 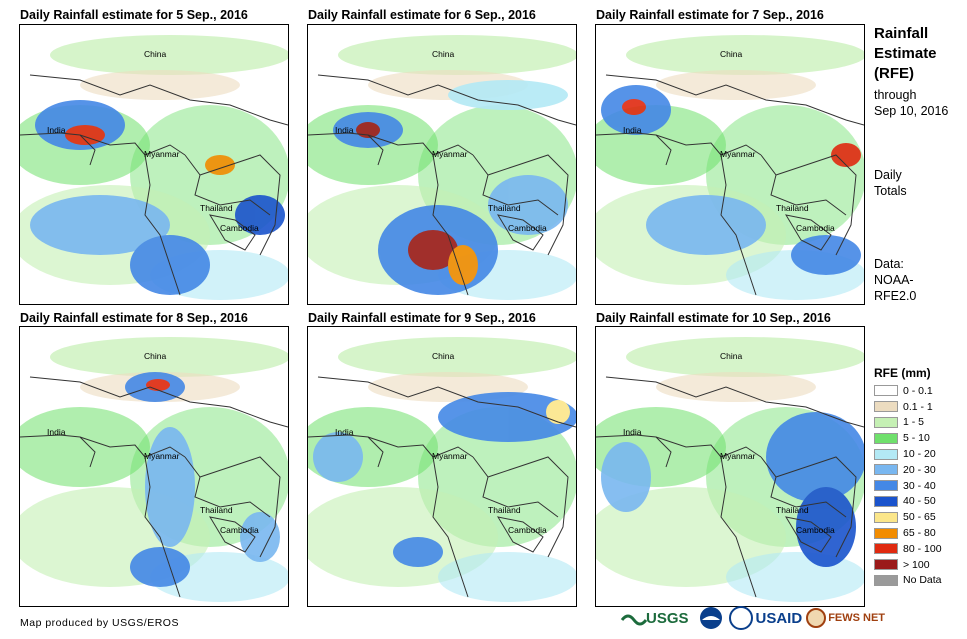 What do you see at coordinates (857, 618) in the screenshot?
I see `fewsnet-logo-text: FEWS NET` at bounding box center [857, 618].